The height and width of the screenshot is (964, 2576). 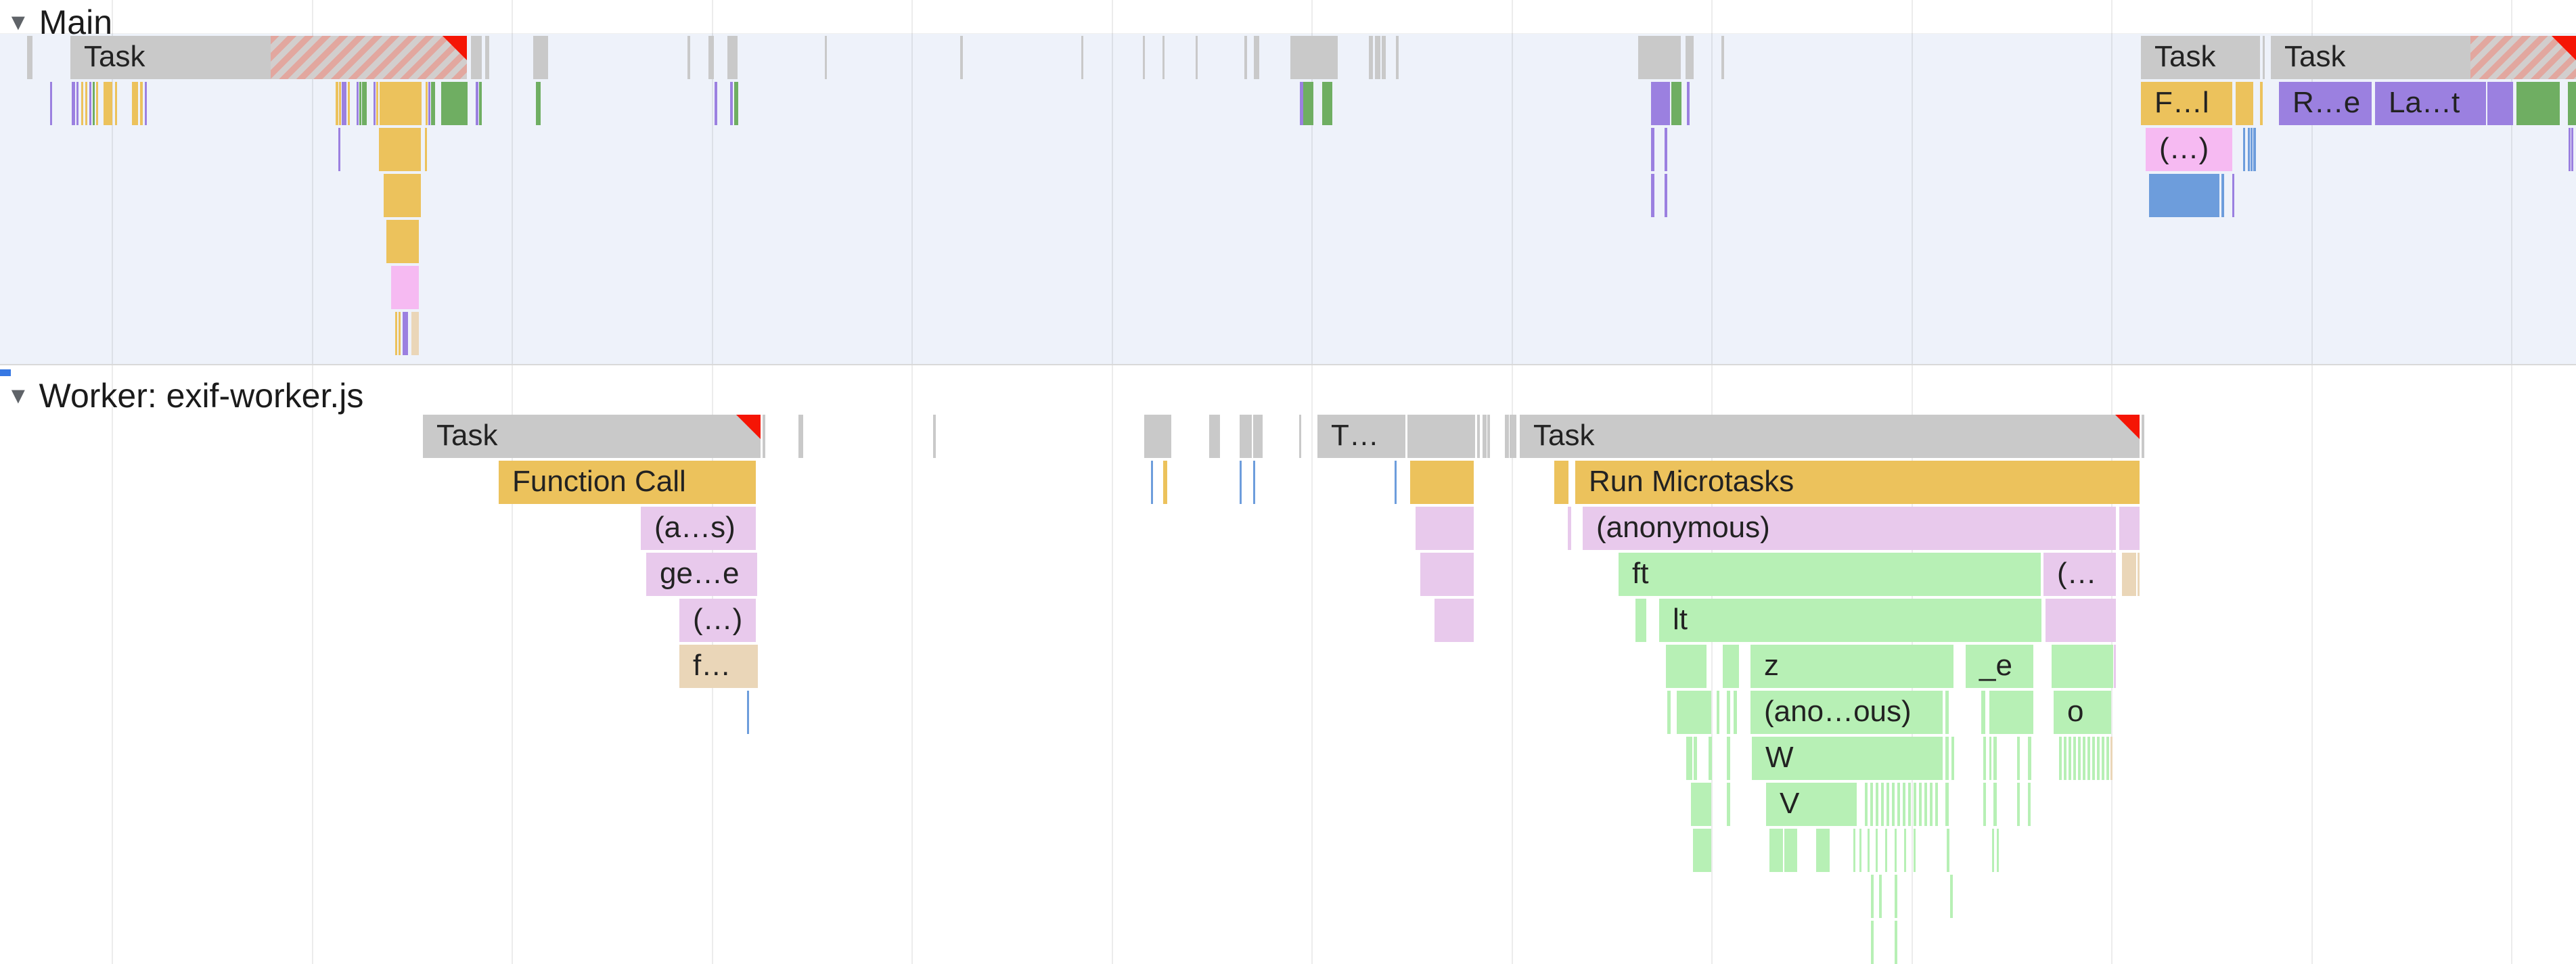 What do you see at coordinates (1848, 759) in the screenshot?
I see `flame-bar-w: W` at bounding box center [1848, 759].